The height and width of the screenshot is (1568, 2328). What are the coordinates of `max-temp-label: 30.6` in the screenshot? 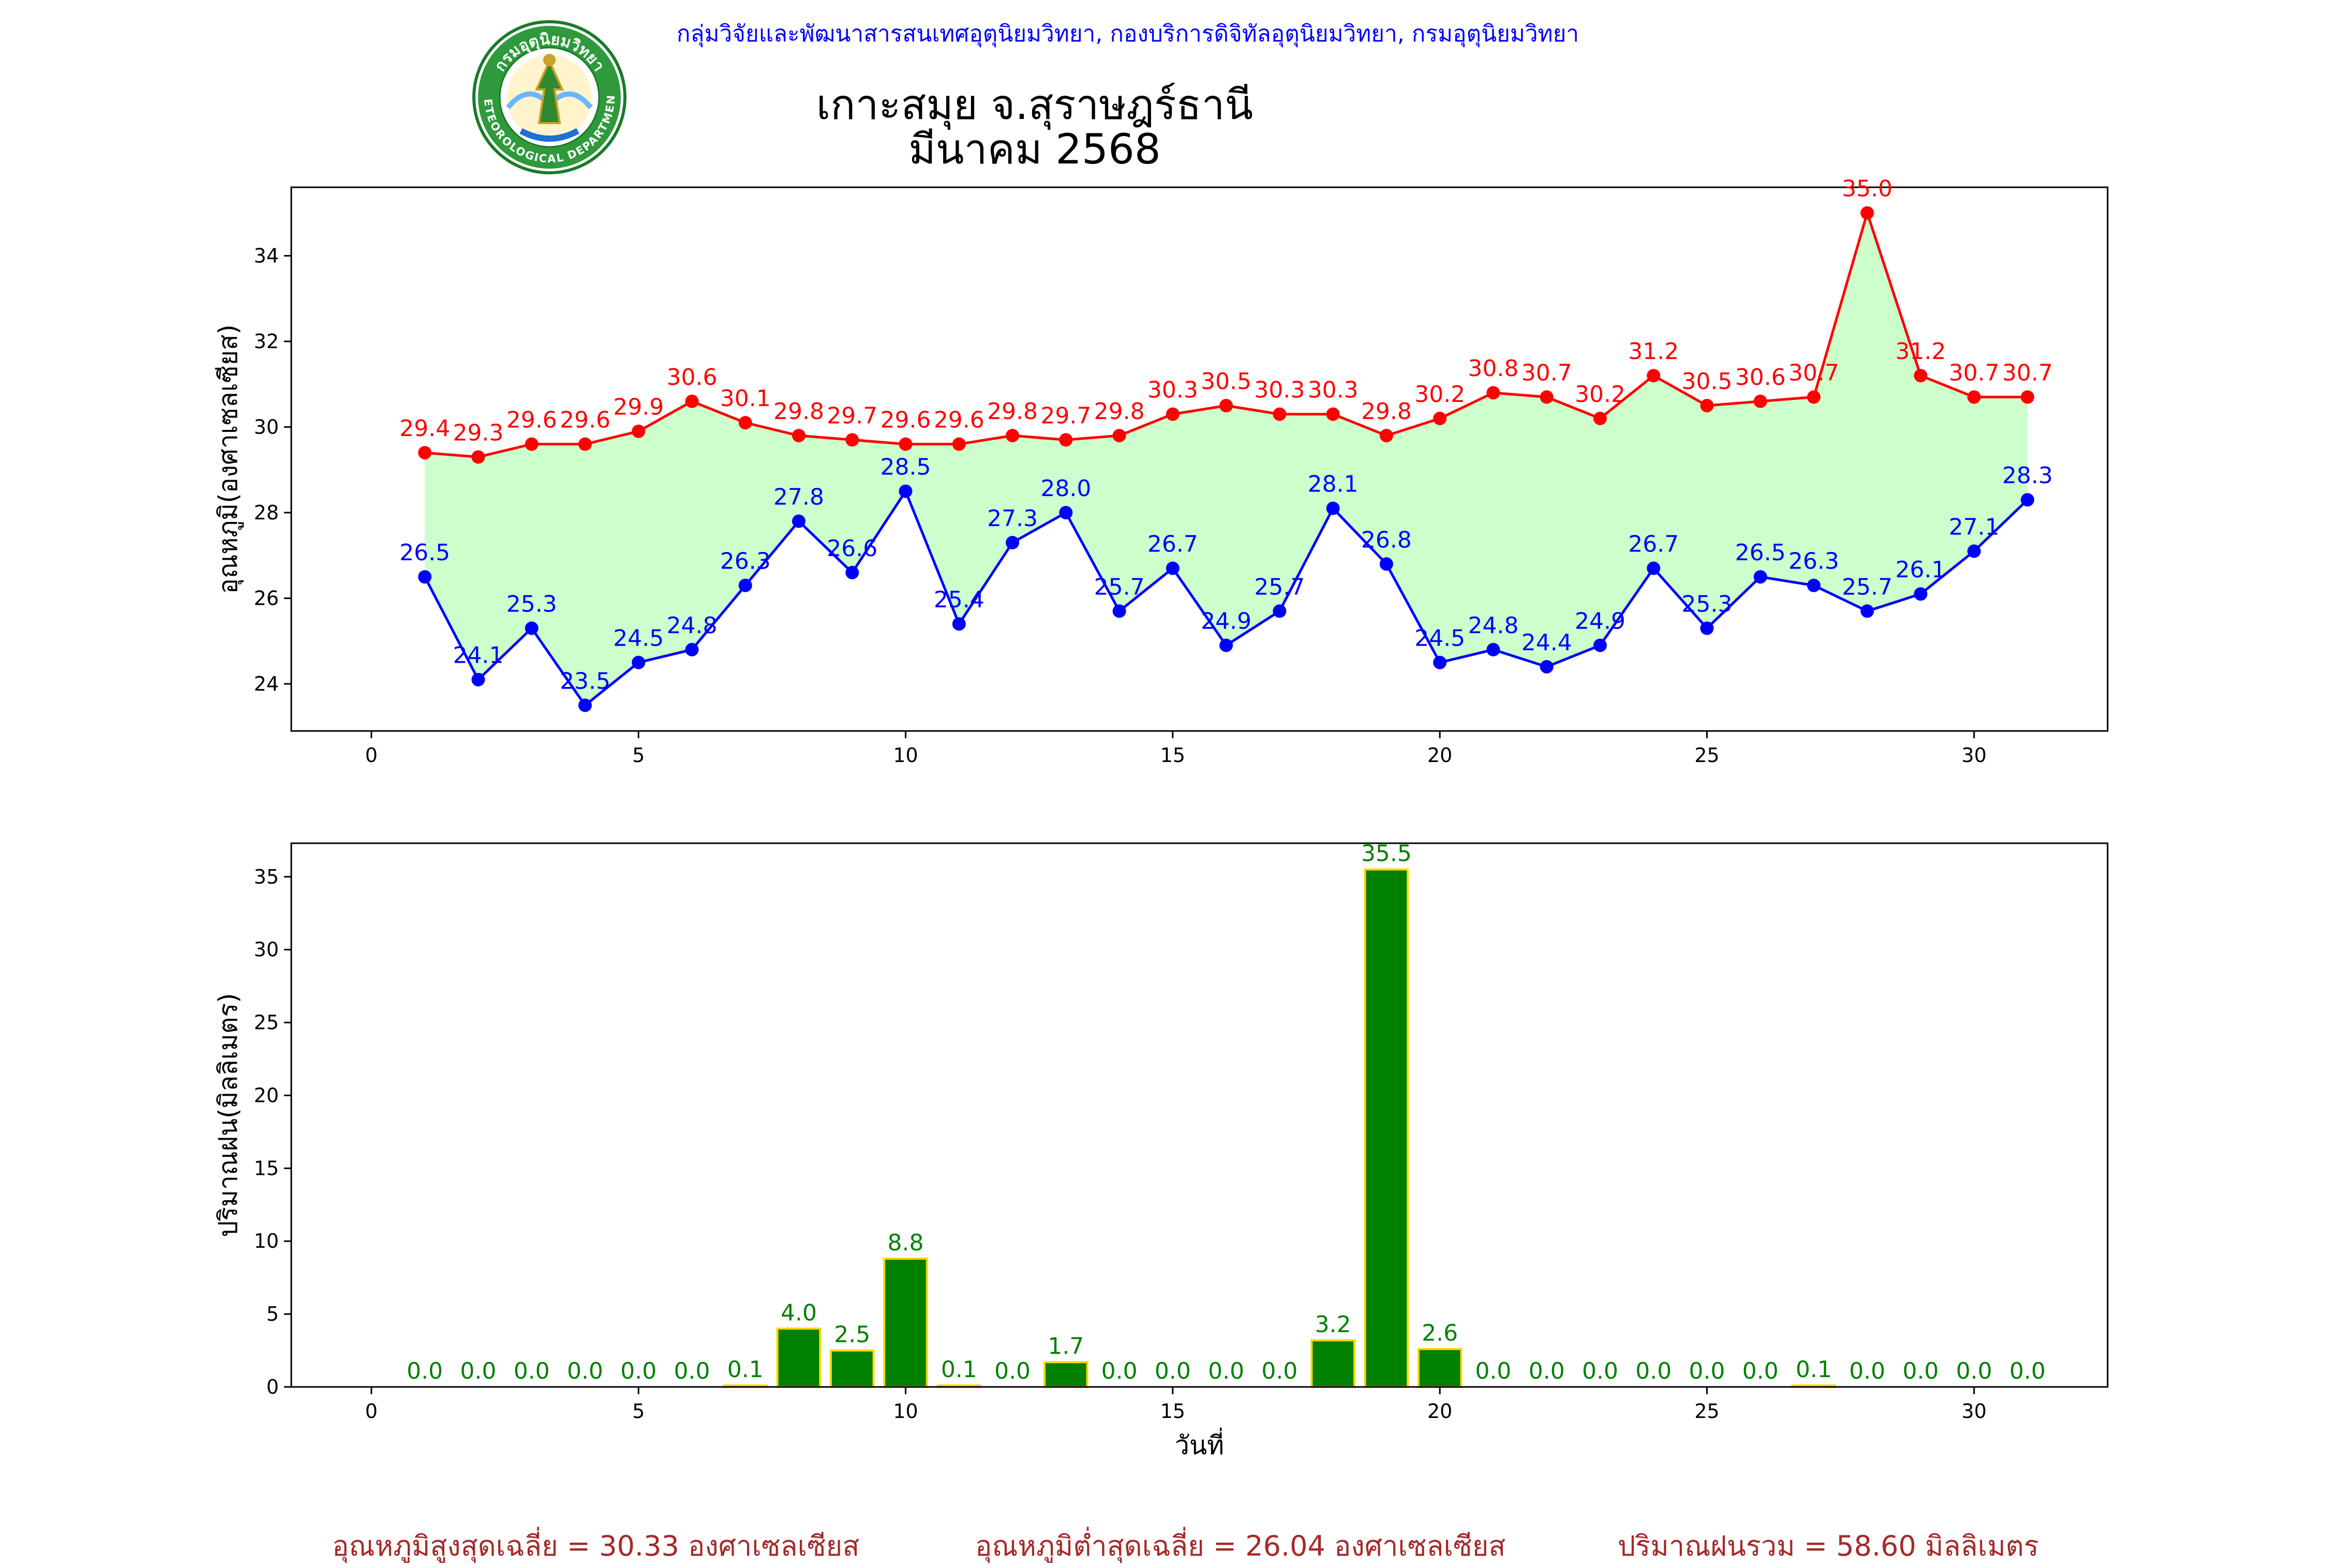 It's located at (1760, 377).